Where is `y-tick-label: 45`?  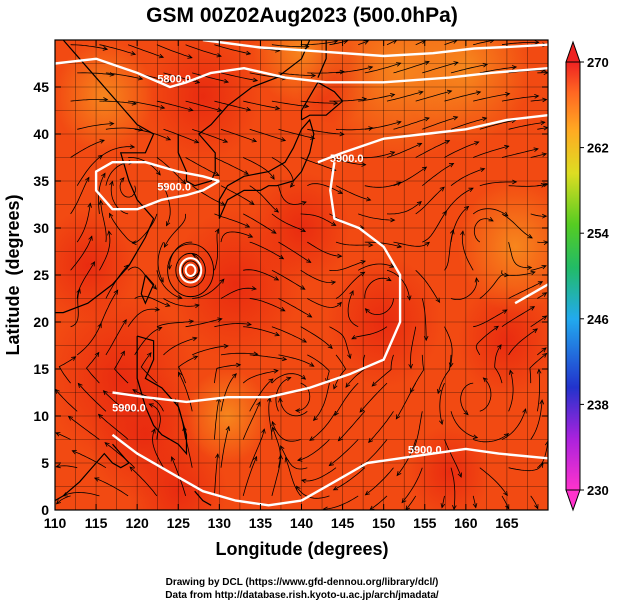 y-tick-label: 45 is located at coordinates (41, 87).